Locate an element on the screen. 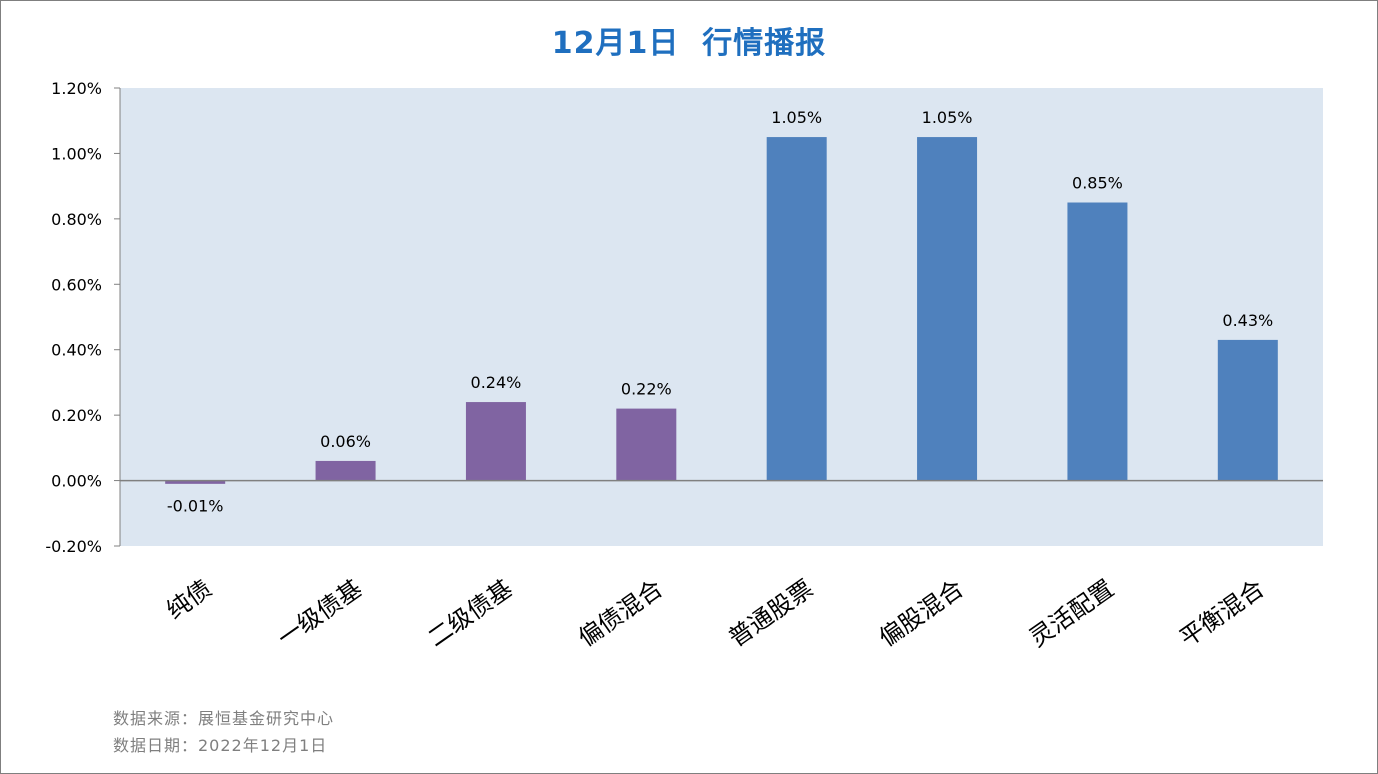  data-date-note: 数据日期：2022年12月1日 is located at coordinates (220, 745).